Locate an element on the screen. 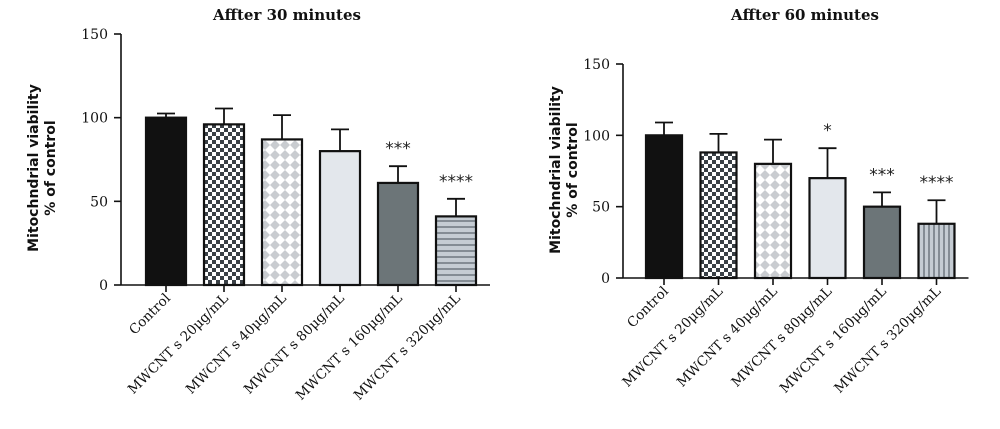 This screenshot has width=1000, height=429. chart-title: Affter 30 minutes is located at coordinates (286, 15).